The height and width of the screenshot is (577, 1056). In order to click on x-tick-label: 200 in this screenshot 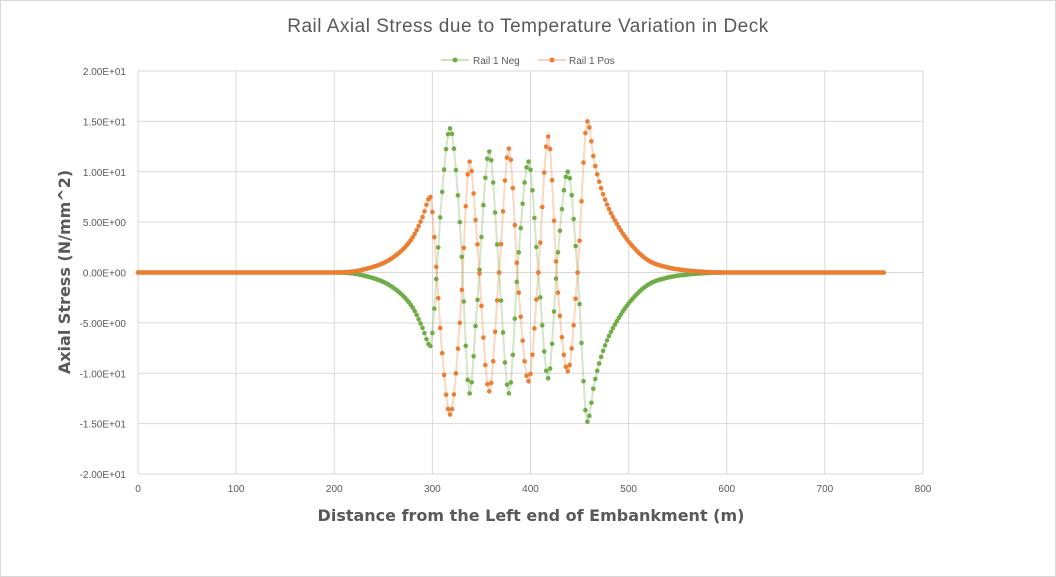, I will do `click(334, 489)`.